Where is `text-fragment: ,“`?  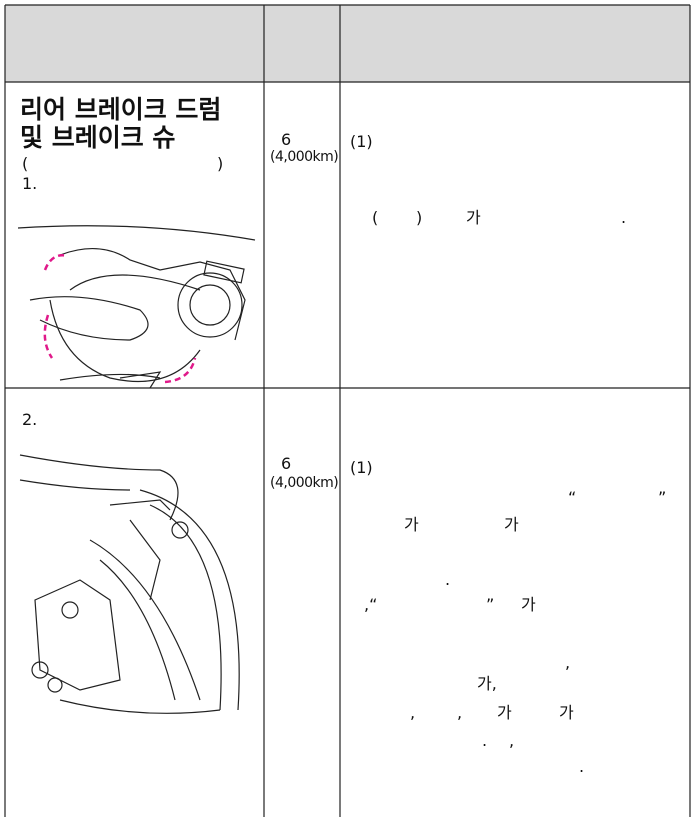
text-fragment: ,“ is located at coordinates (371, 604).